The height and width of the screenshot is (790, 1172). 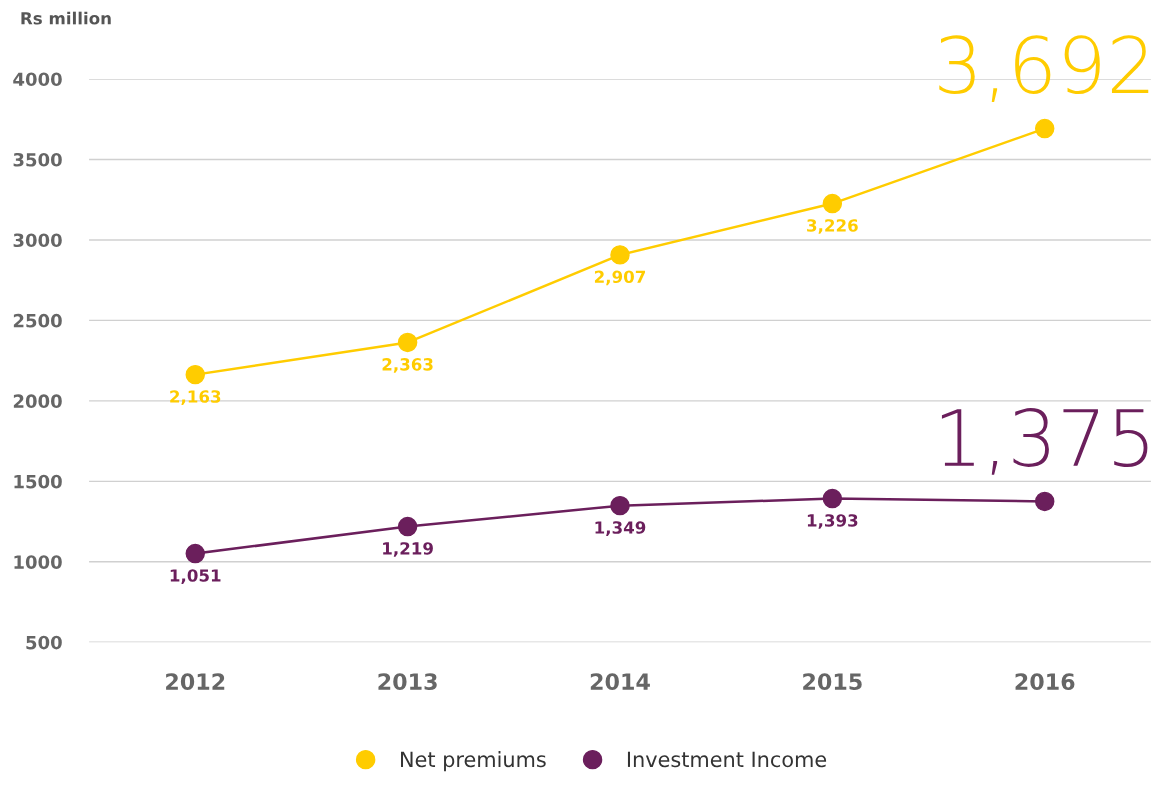 I want to click on data-label: 1,375, so click(x=1044, y=441).